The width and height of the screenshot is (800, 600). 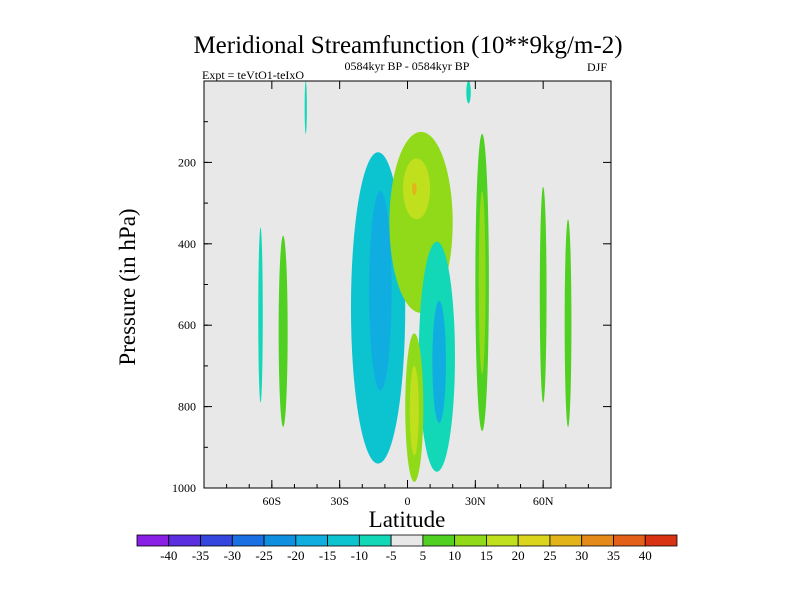 What do you see at coordinates (518, 555) in the screenshot?
I see `colorbar-label: 20` at bounding box center [518, 555].